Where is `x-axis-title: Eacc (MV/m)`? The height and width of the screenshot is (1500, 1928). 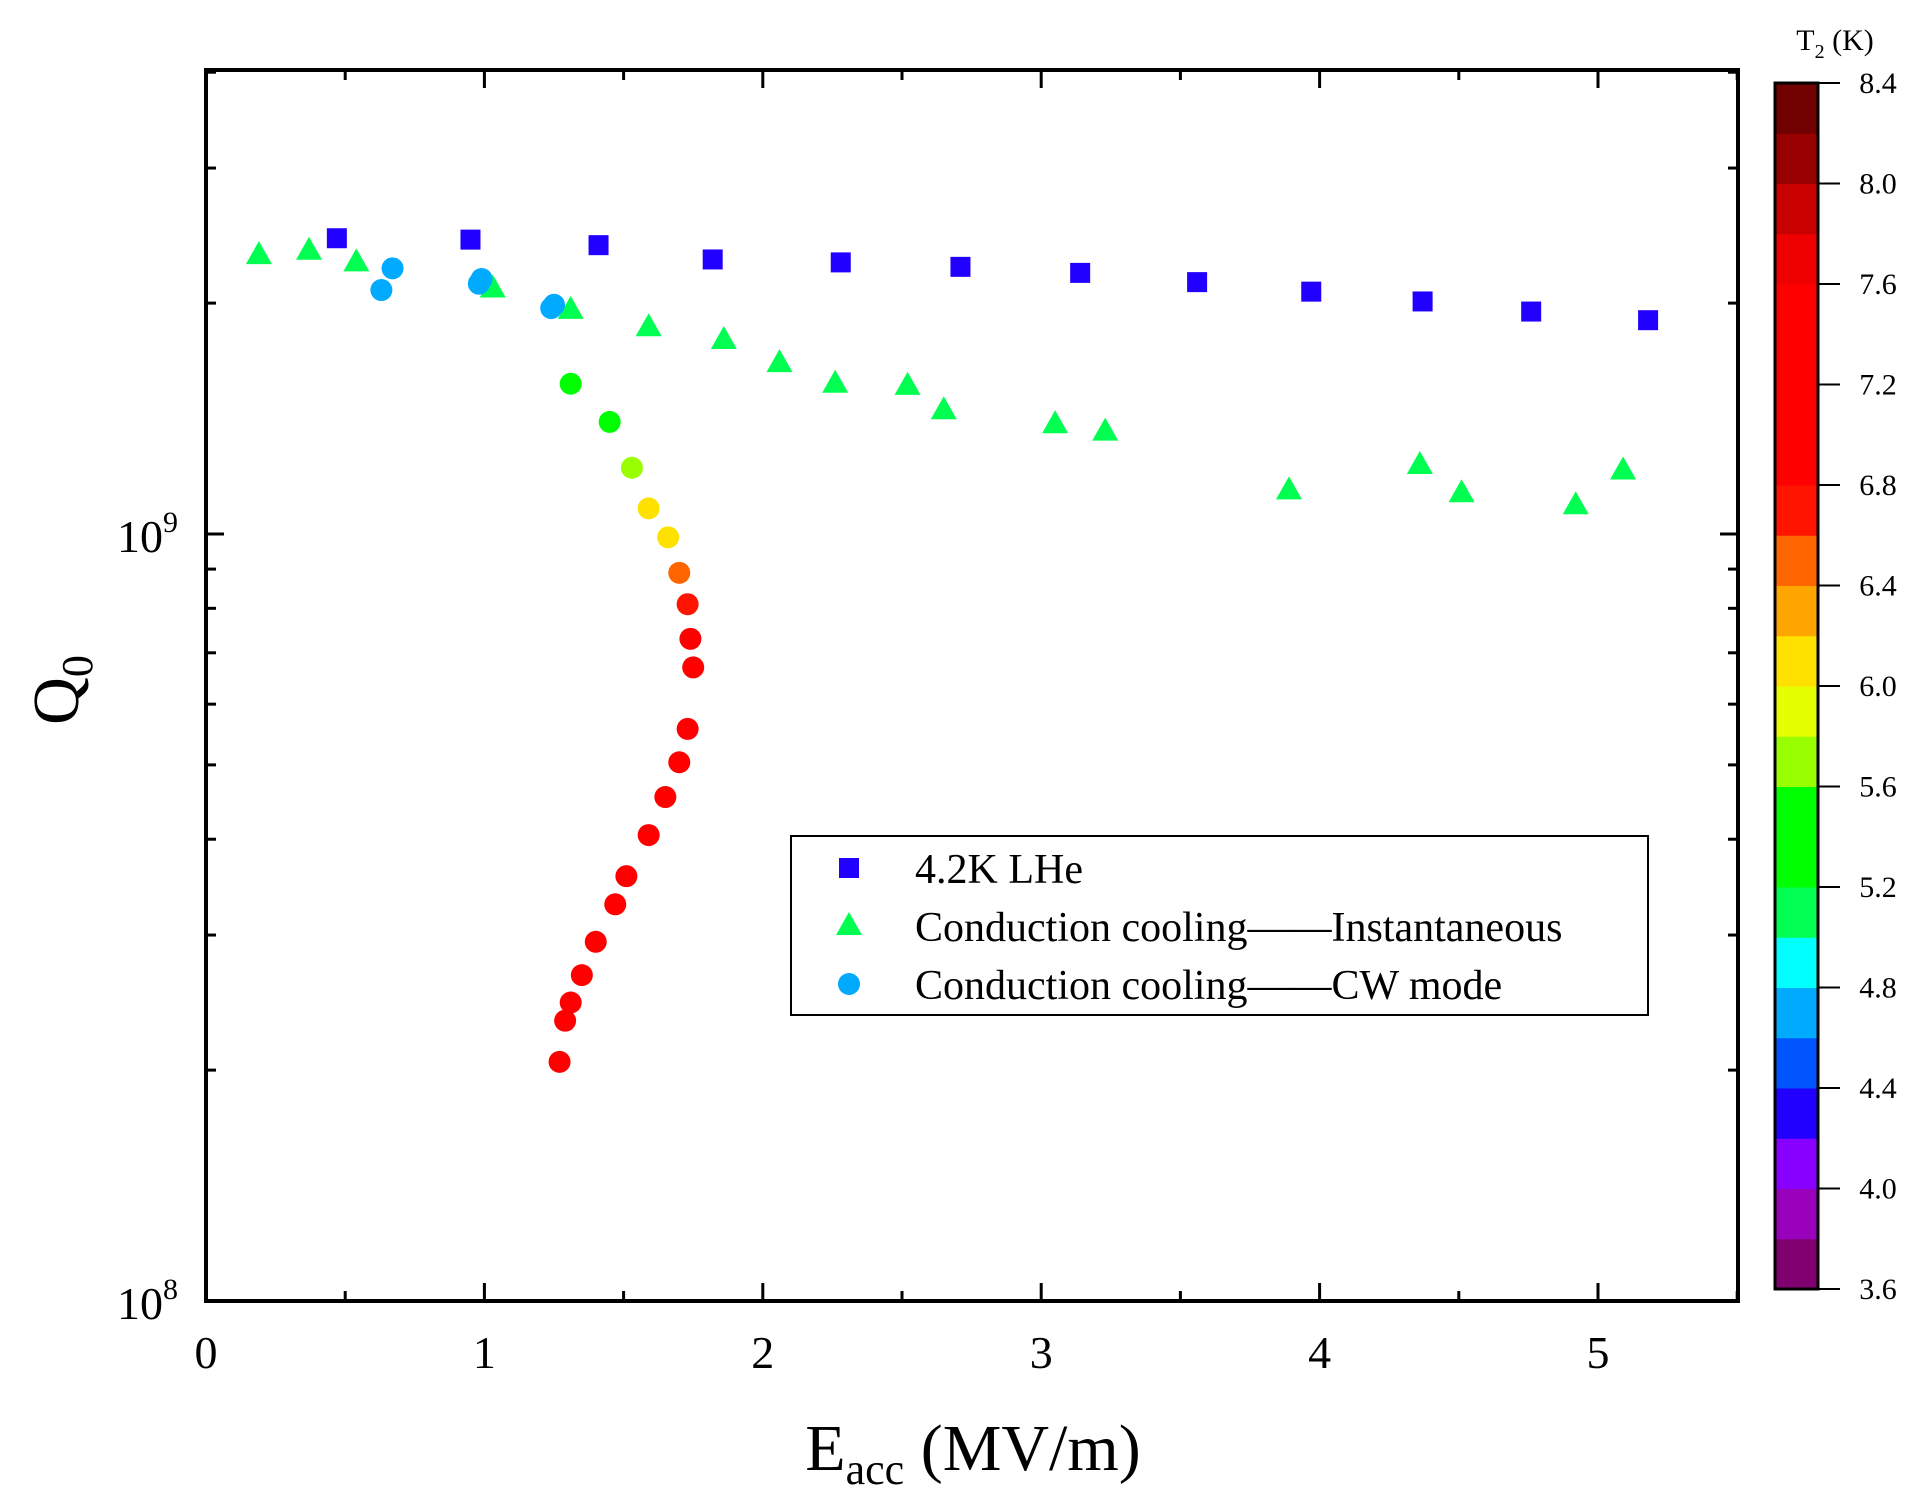
x-axis-title: Eacc (MV/m) is located at coordinates (972, 1453).